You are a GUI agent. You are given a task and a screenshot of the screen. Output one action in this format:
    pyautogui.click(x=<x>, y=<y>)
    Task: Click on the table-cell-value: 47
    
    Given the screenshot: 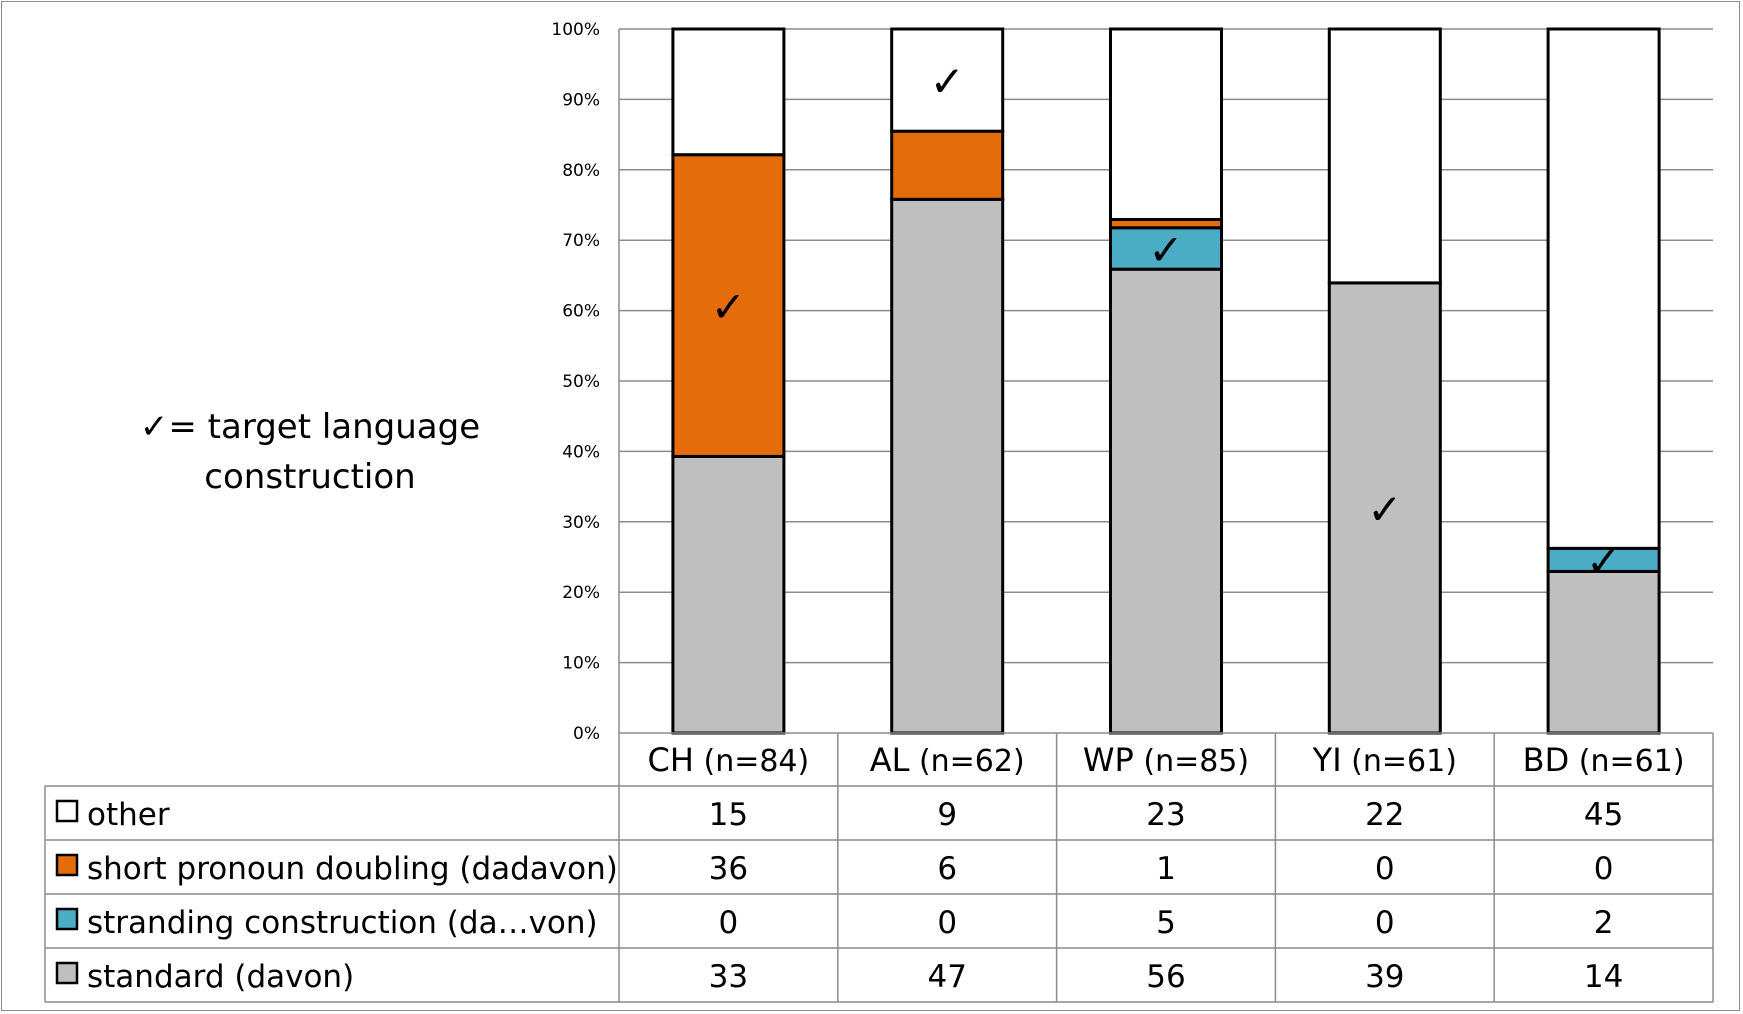 What is the action you would take?
    pyautogui.click(x=946, y=977)
    